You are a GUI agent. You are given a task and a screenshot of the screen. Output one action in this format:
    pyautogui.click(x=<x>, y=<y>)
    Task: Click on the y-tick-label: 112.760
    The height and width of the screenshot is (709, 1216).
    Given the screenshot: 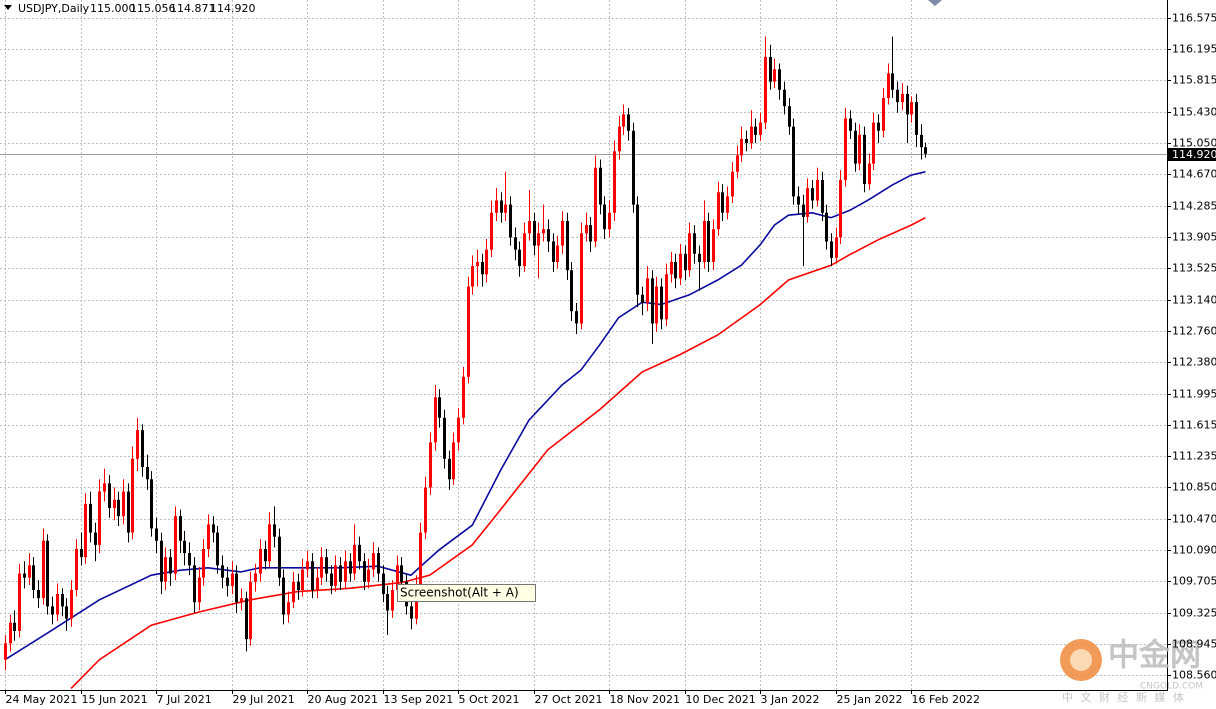 What is the action you would take?
    pyautogui.click(x=1194, y=331)
    